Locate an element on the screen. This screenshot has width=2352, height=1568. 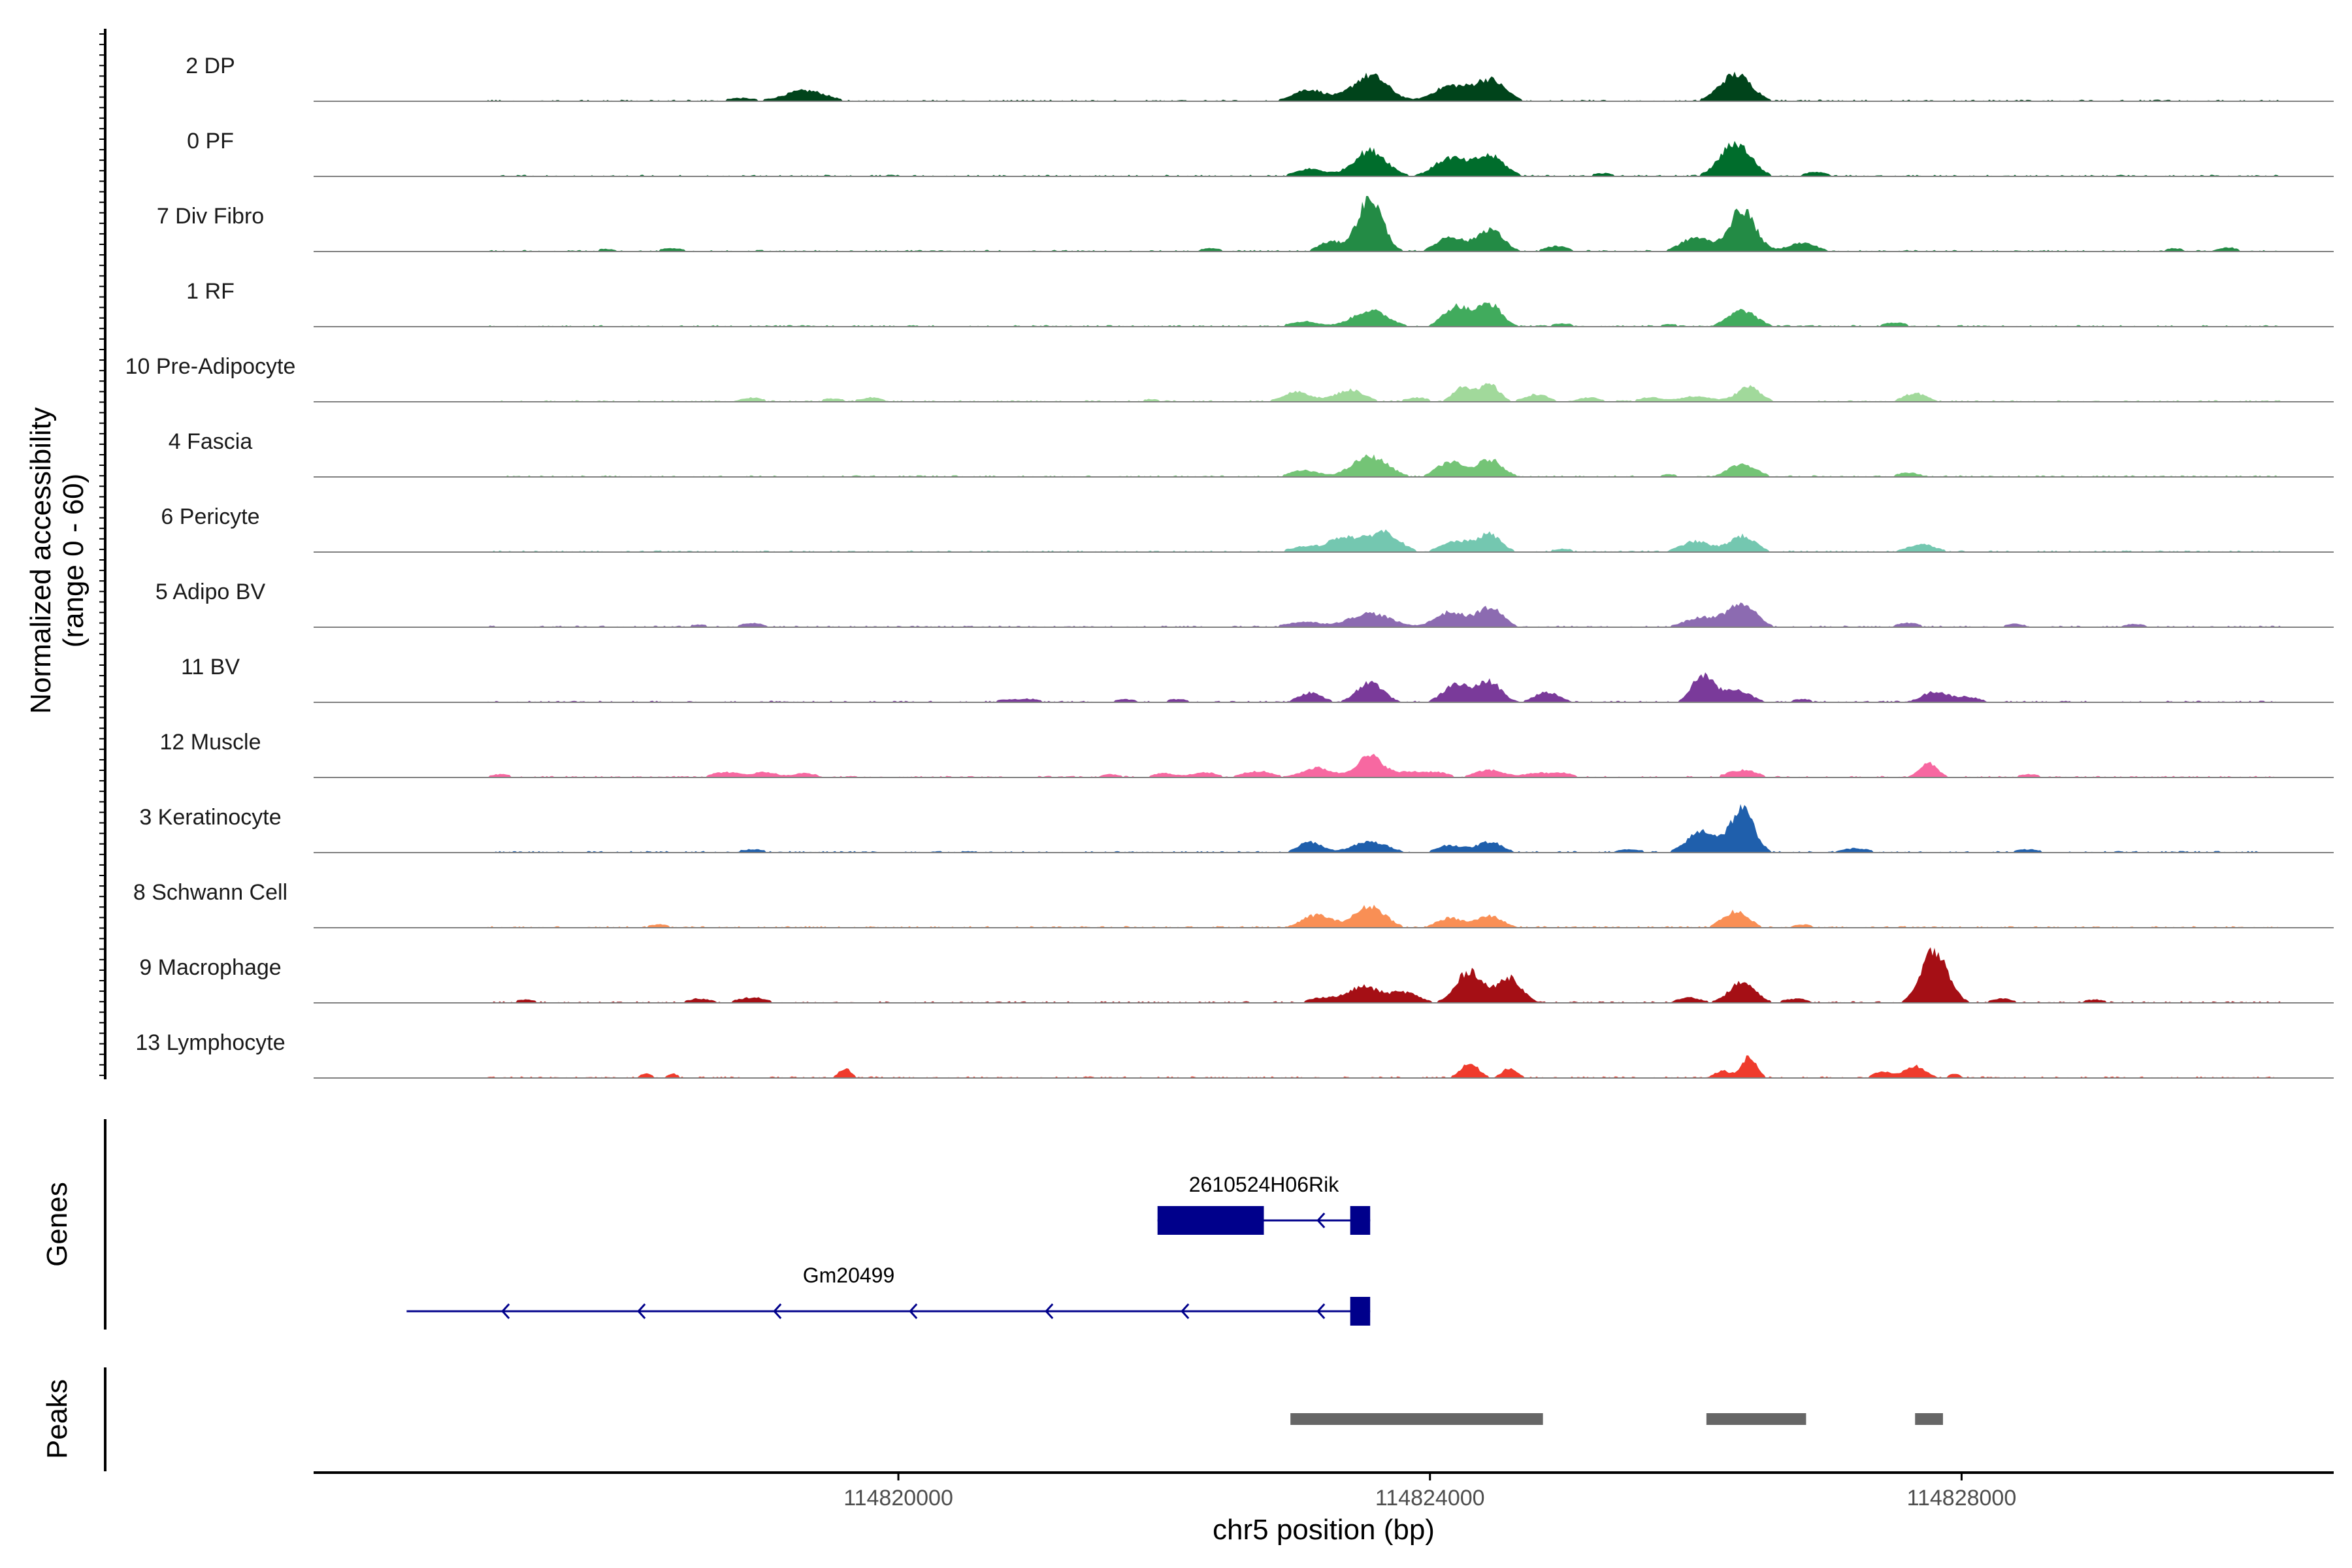
gene-label: Gm20499 is located at coordinates (849, 1275).